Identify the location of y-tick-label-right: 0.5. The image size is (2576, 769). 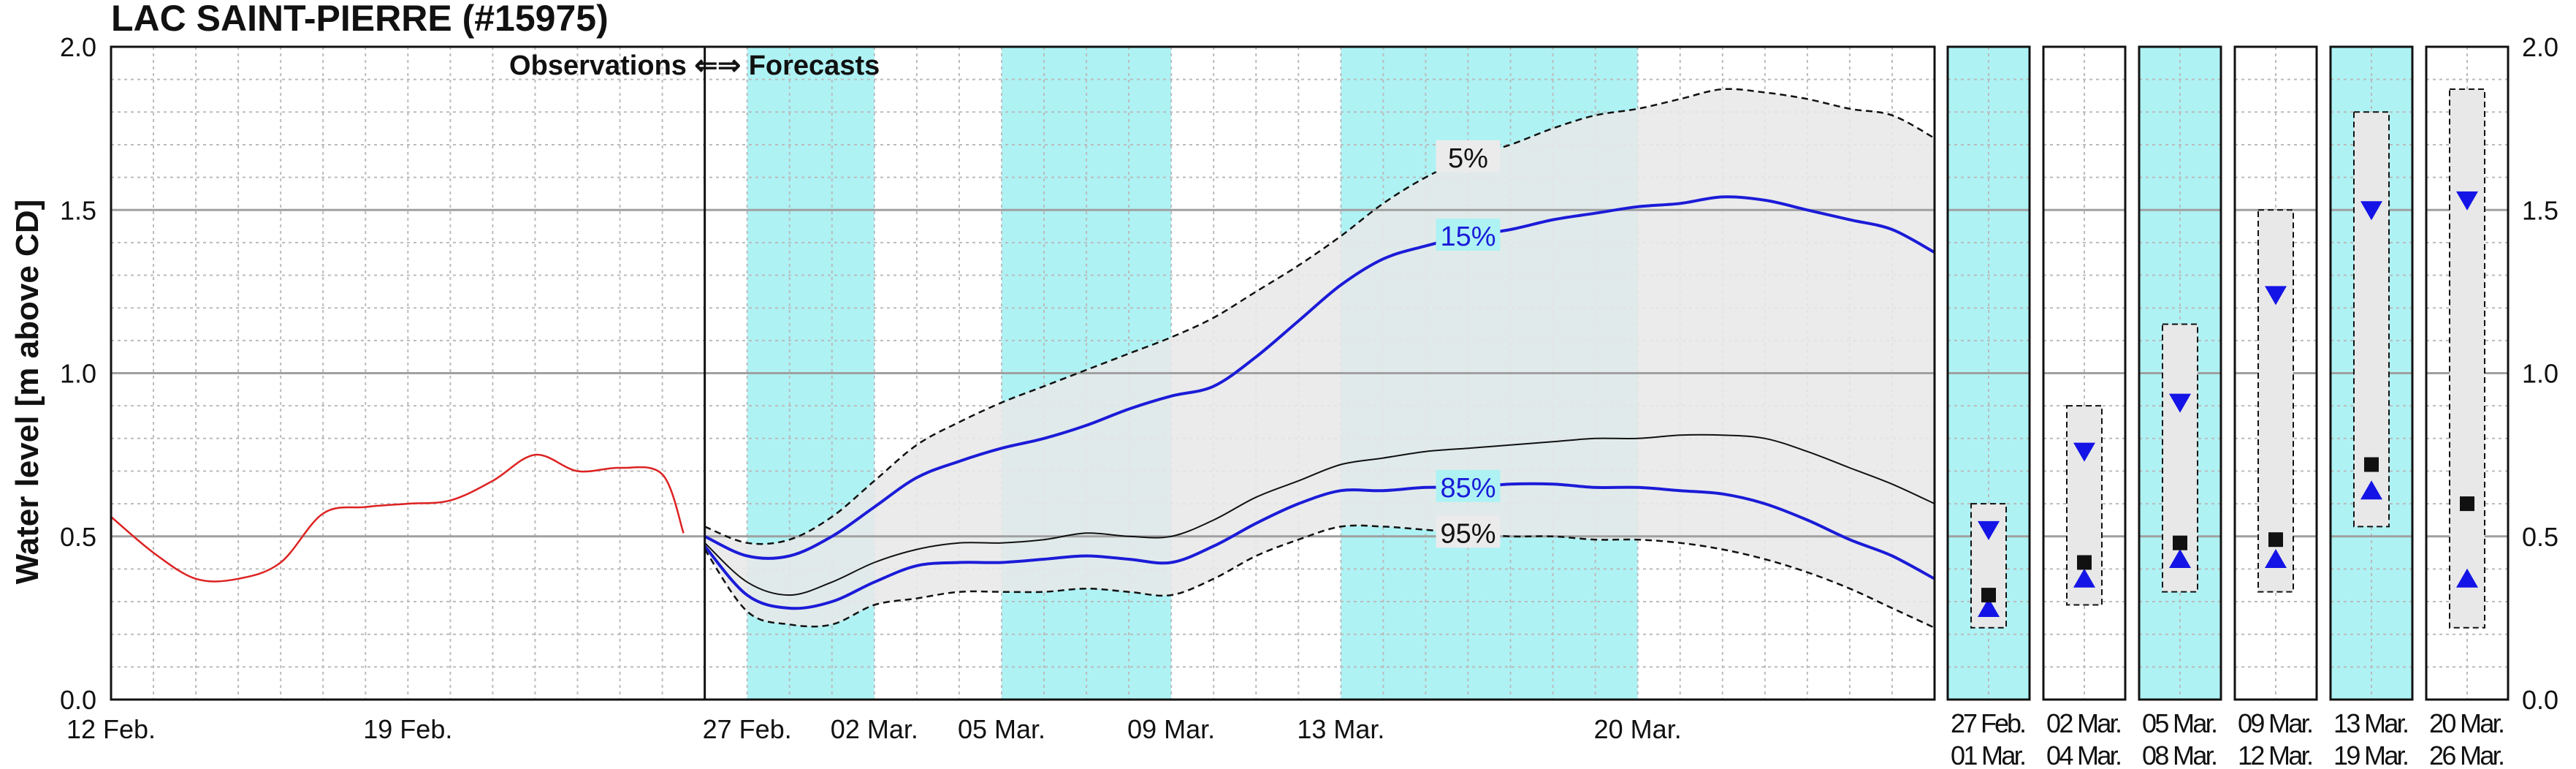
(2540, 537).